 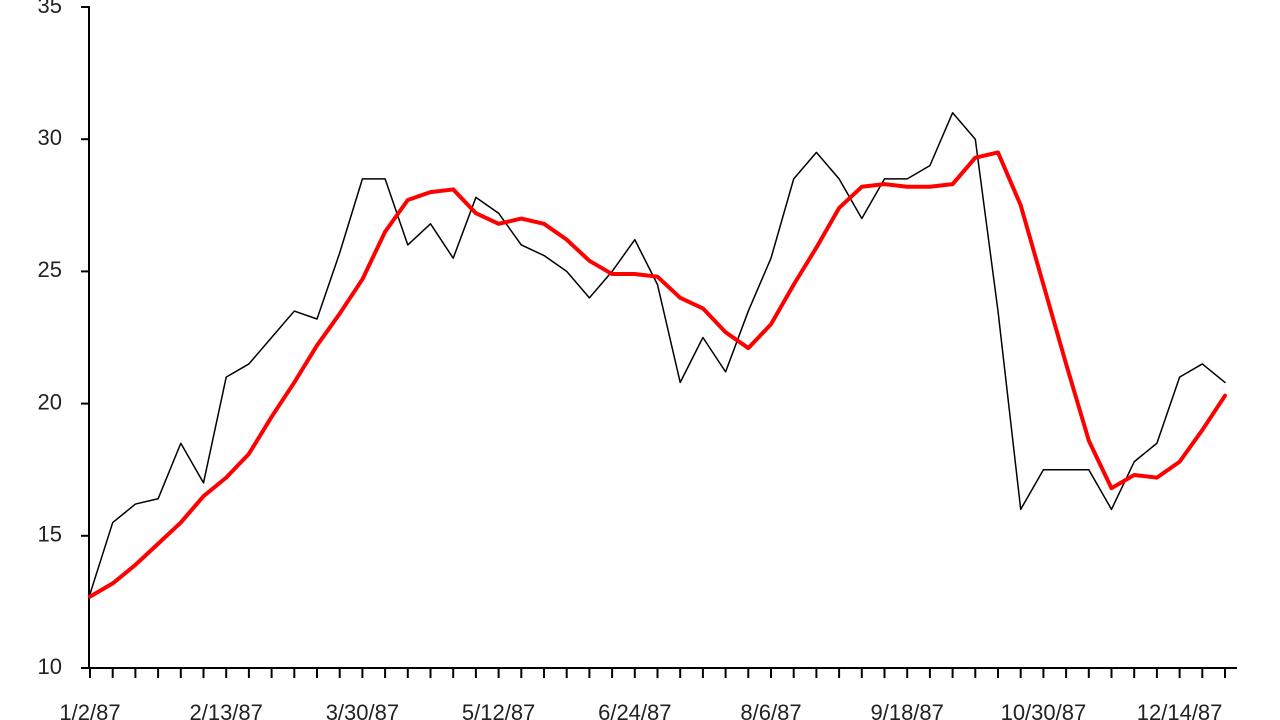 I want to click on x-tick-label: 1/2/87, so click(x=89, y=710).